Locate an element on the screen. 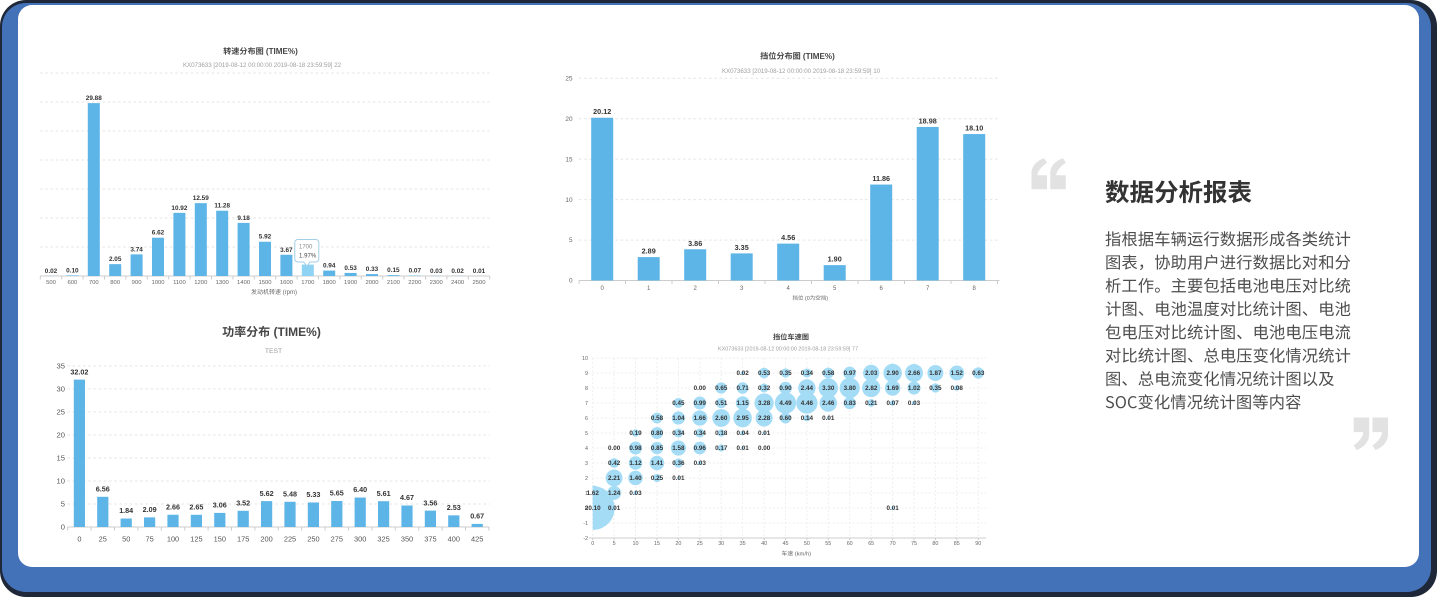 The height and width of the screenshot is (597, 1437). svg-text: 0.17 is located at coordinates (721, 448).